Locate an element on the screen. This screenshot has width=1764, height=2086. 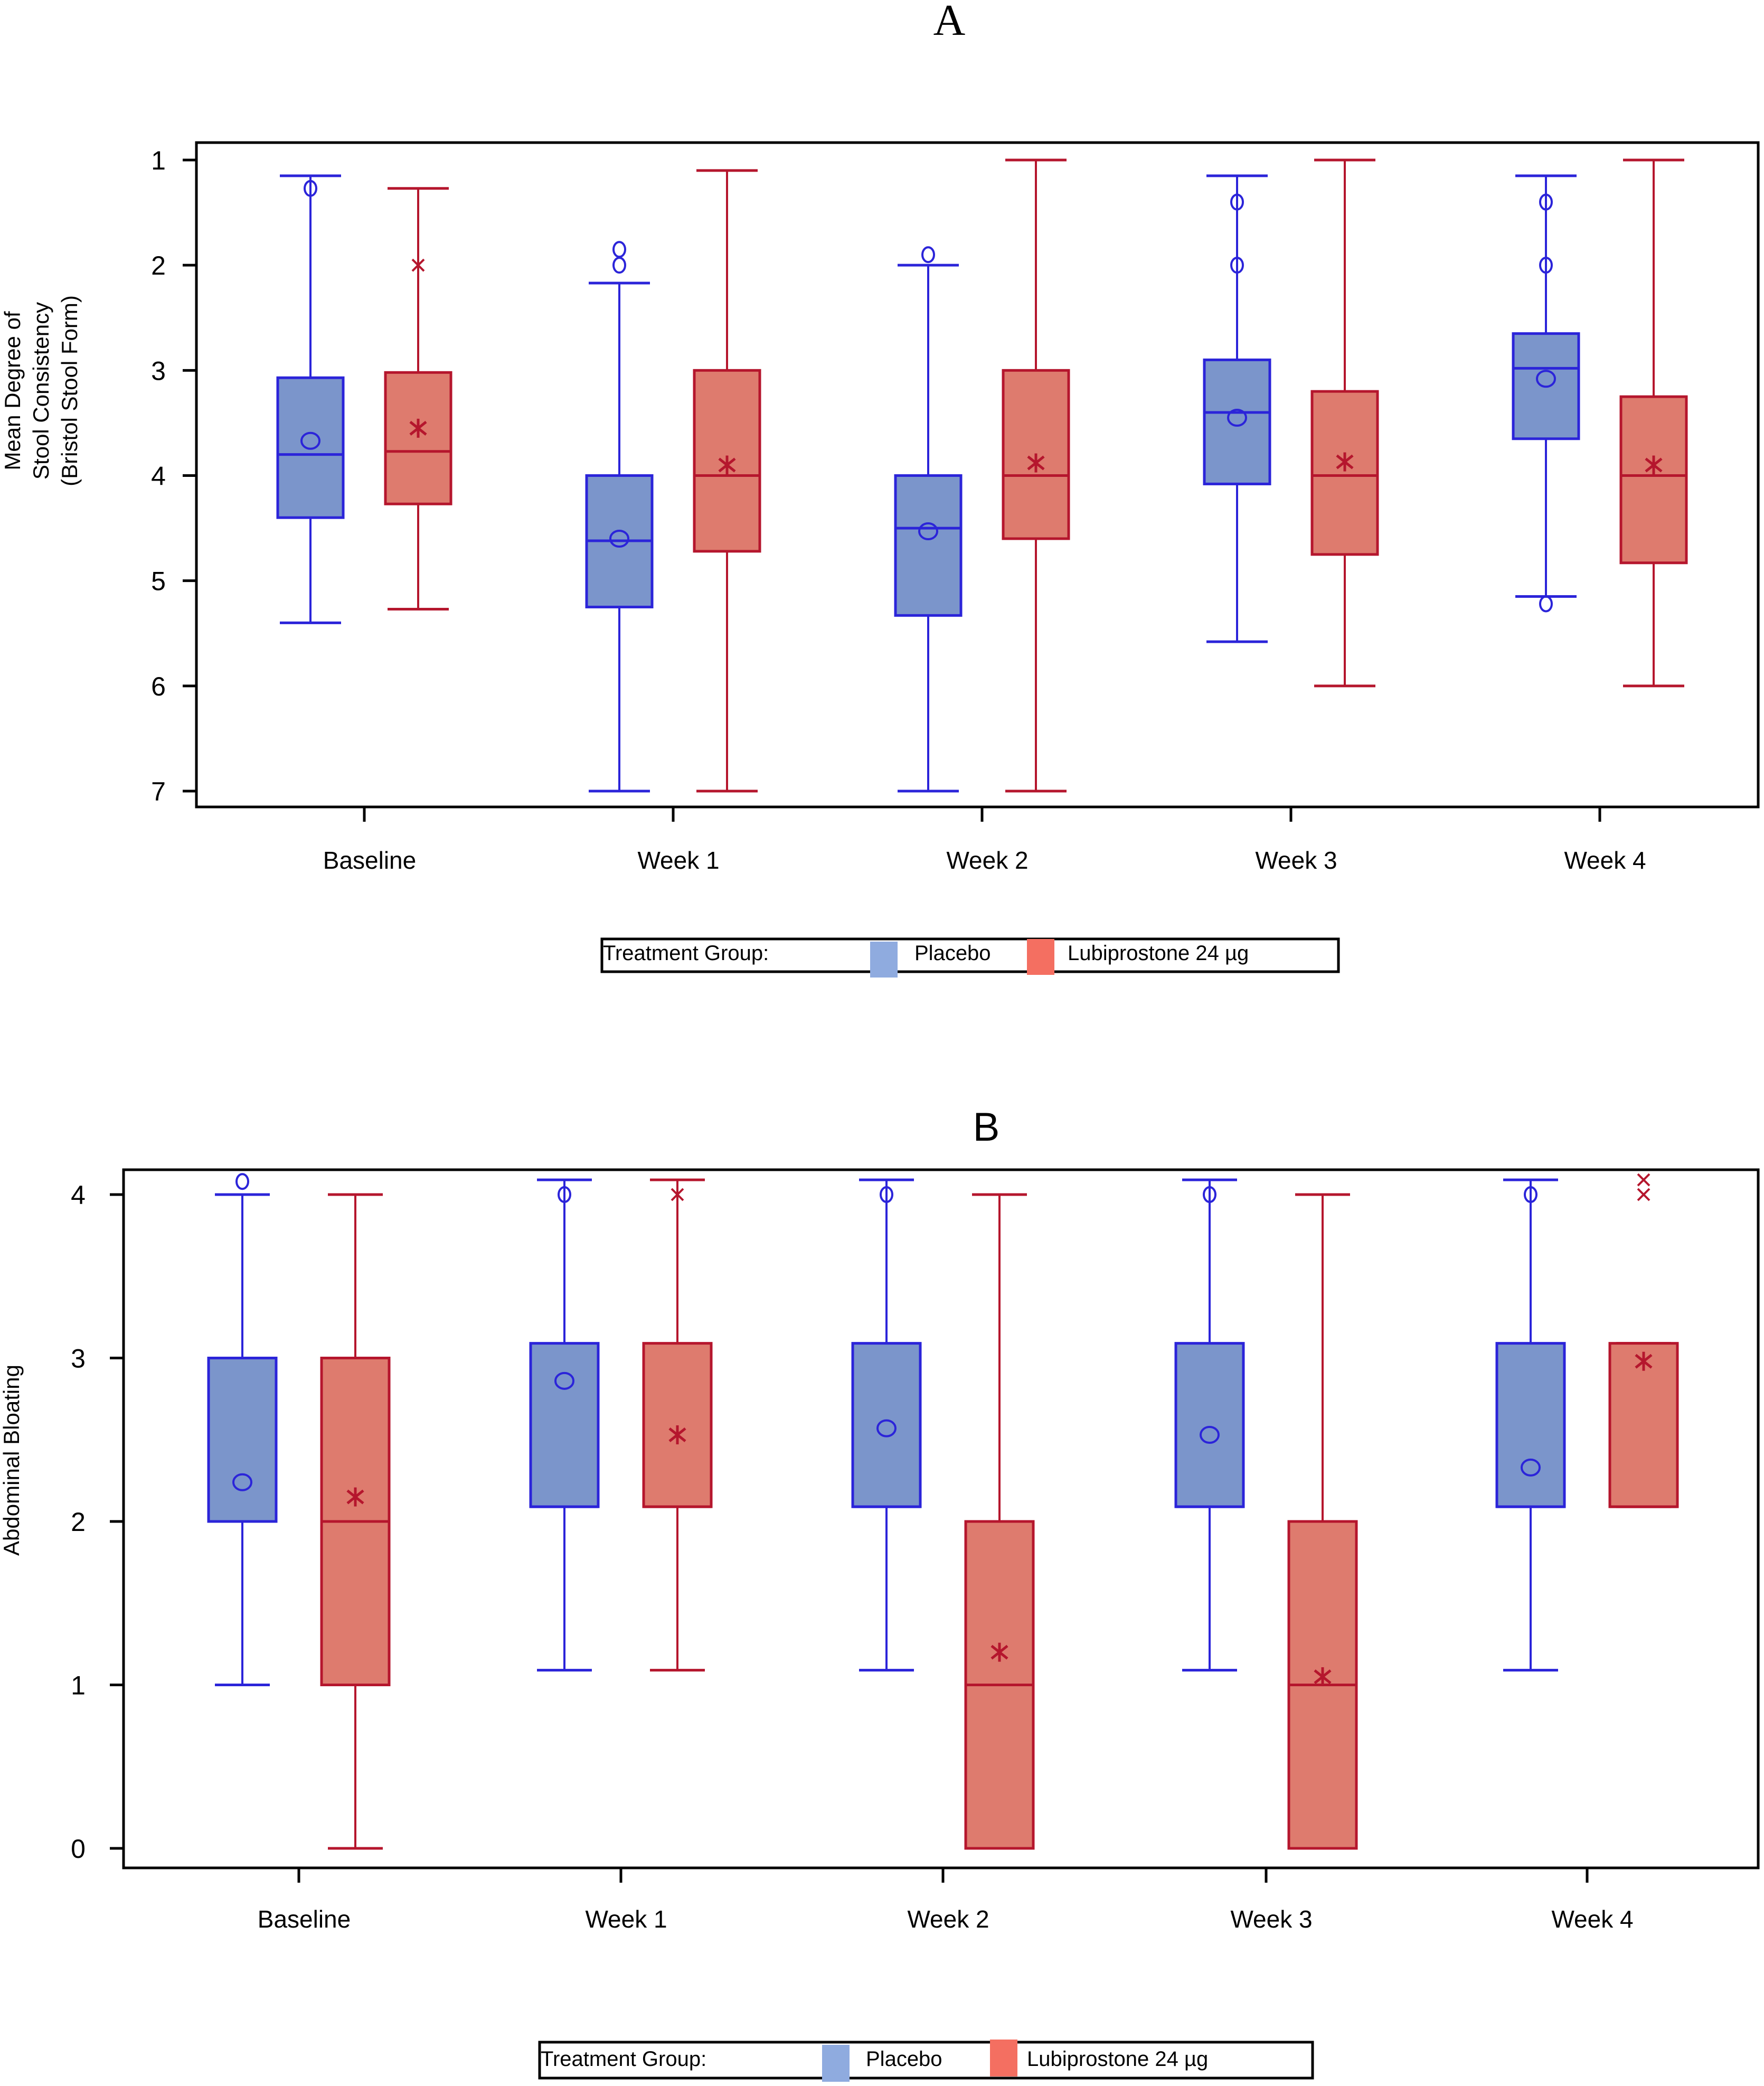
y-tick-label: 4 is located at coordinates (158, 476).